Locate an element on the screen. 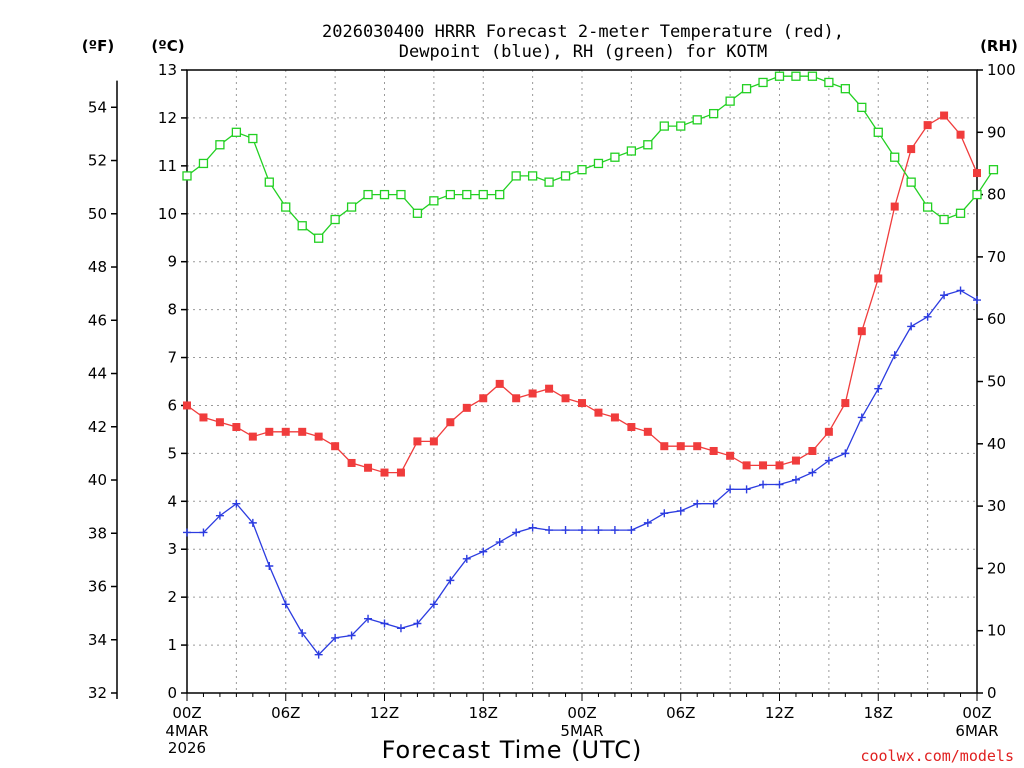  celsius-tick-label: 8 is located at coordinates (172, 310).